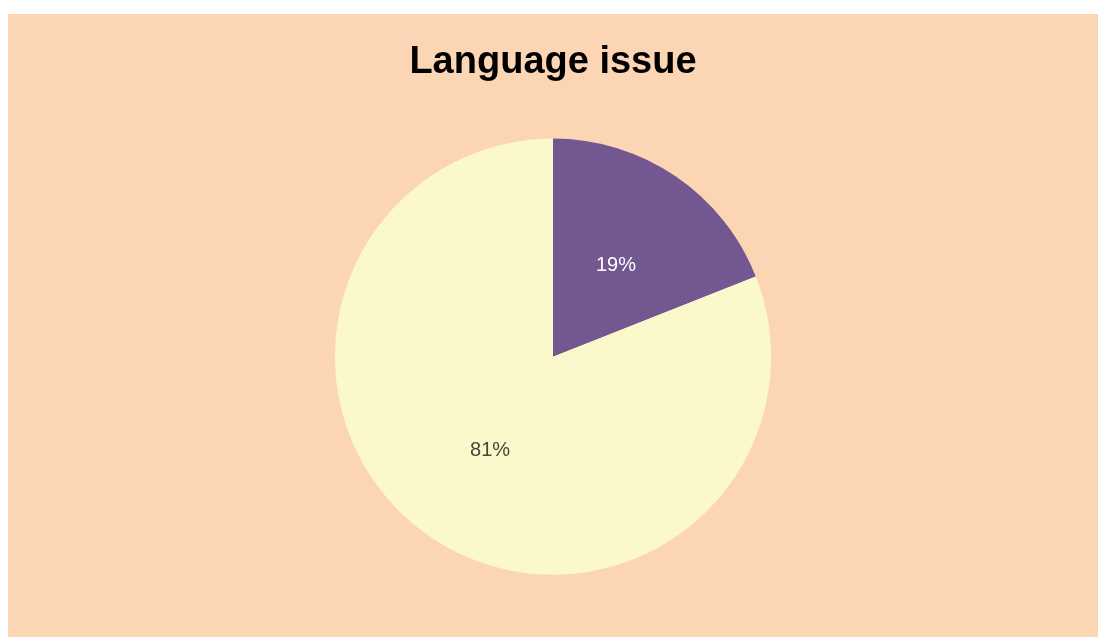 Image resolution: width=1102 pixels, height=637 pixels. Describe the element at coordinates (490, 449) in the screenshot. I see `data-label: 81%` at that location.